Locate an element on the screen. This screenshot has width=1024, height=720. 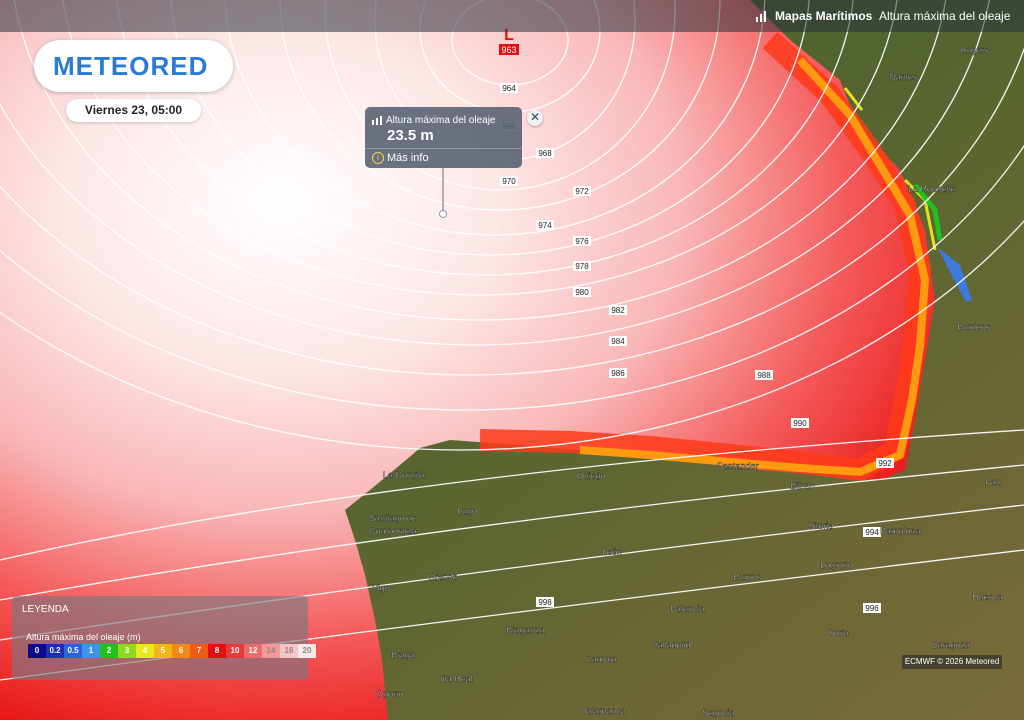
isobar-label: 974 is located at coordinates (545, 225).